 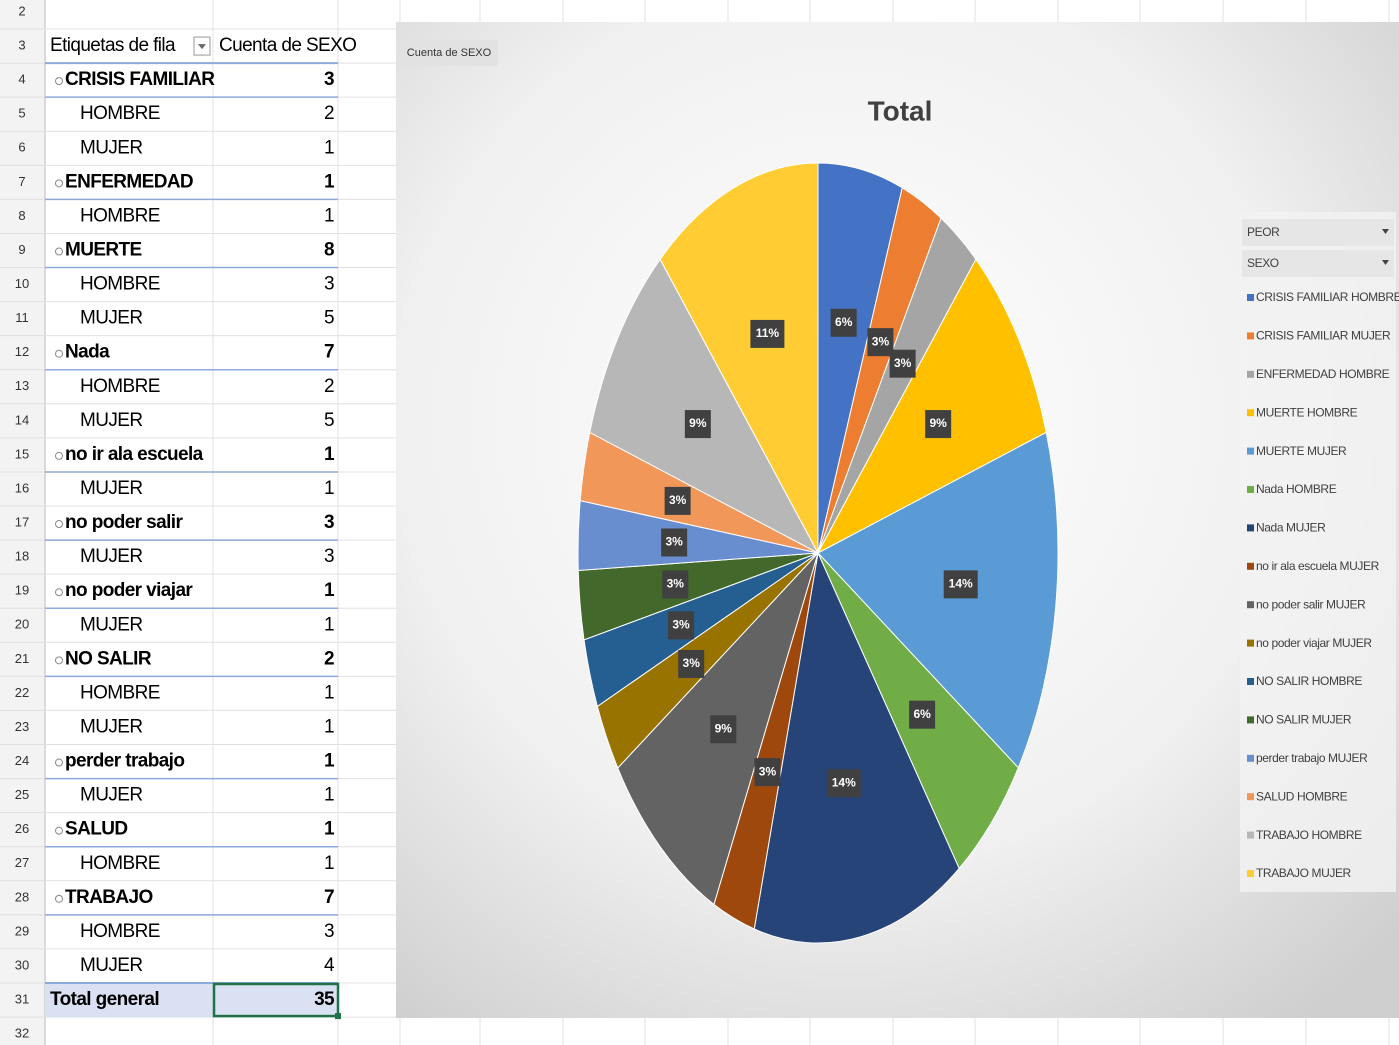 I want to click on row-number: 23, so click(x=22, y=726).